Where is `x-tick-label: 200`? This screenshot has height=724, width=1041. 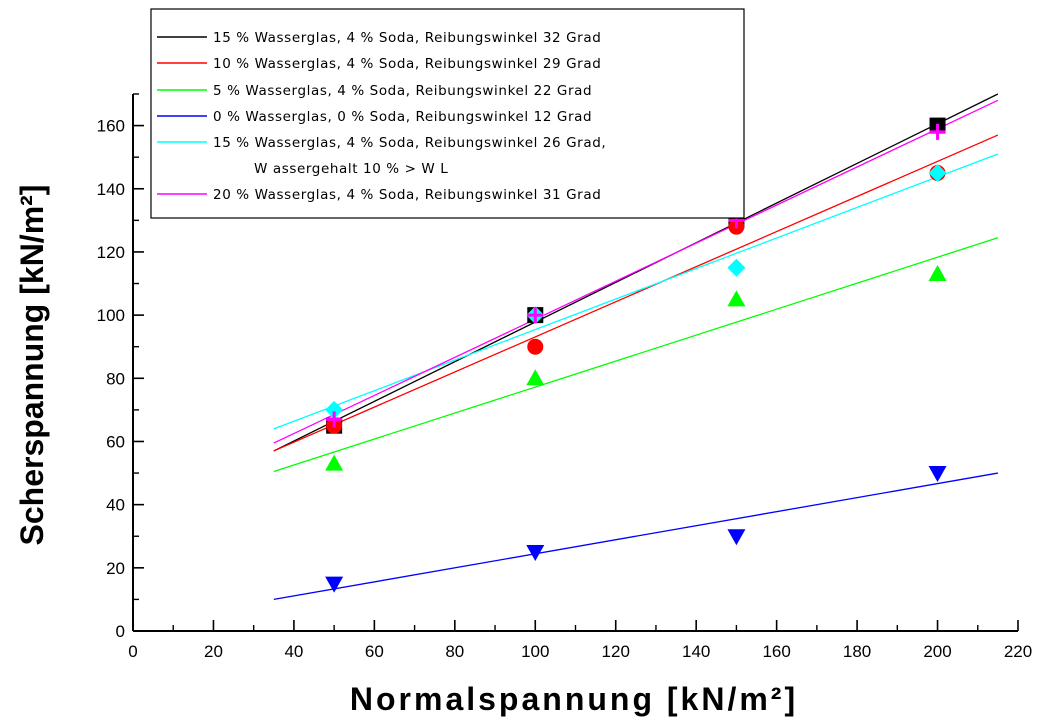 x-tick-label: 200 is located at coordinates (937, 651).